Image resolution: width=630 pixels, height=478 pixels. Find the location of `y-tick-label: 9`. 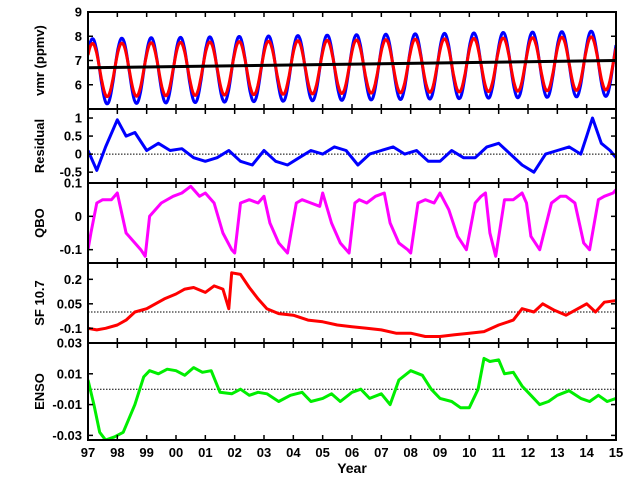

y-tick-label: 9 is located at coordinates (78, 12).